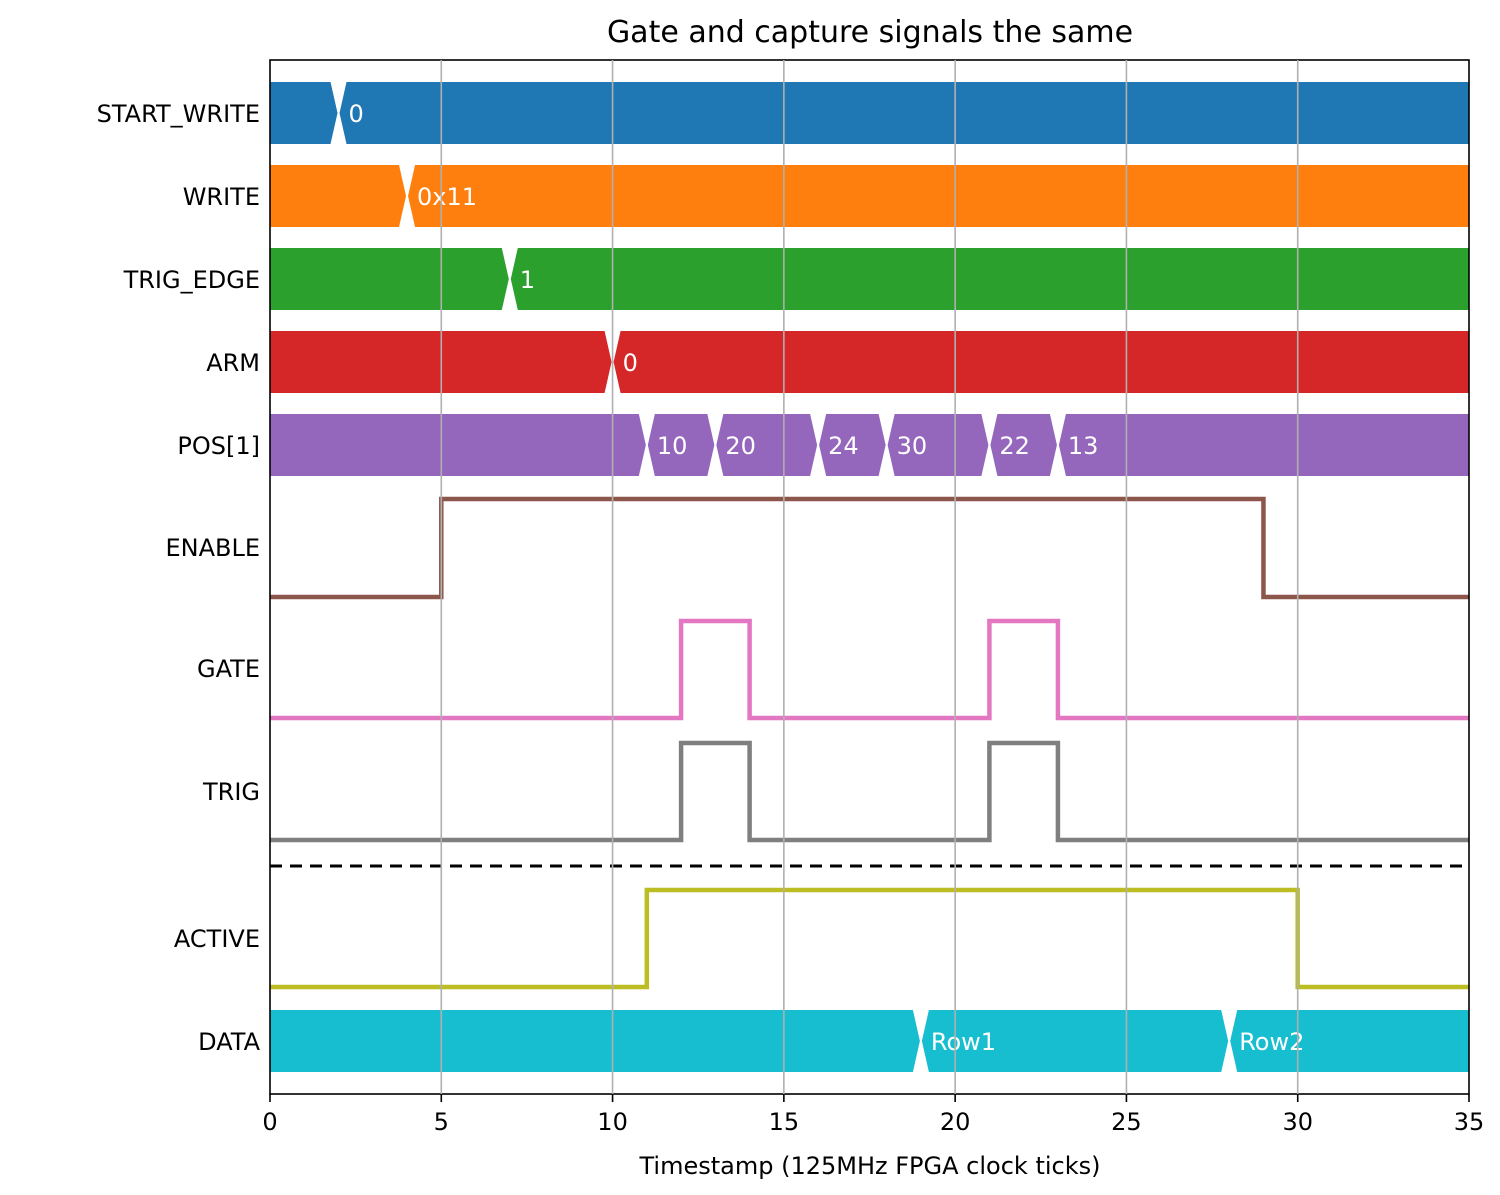  I want to click on signal-label-trig-edge: TRIG_EDGE, so click(191, 280).